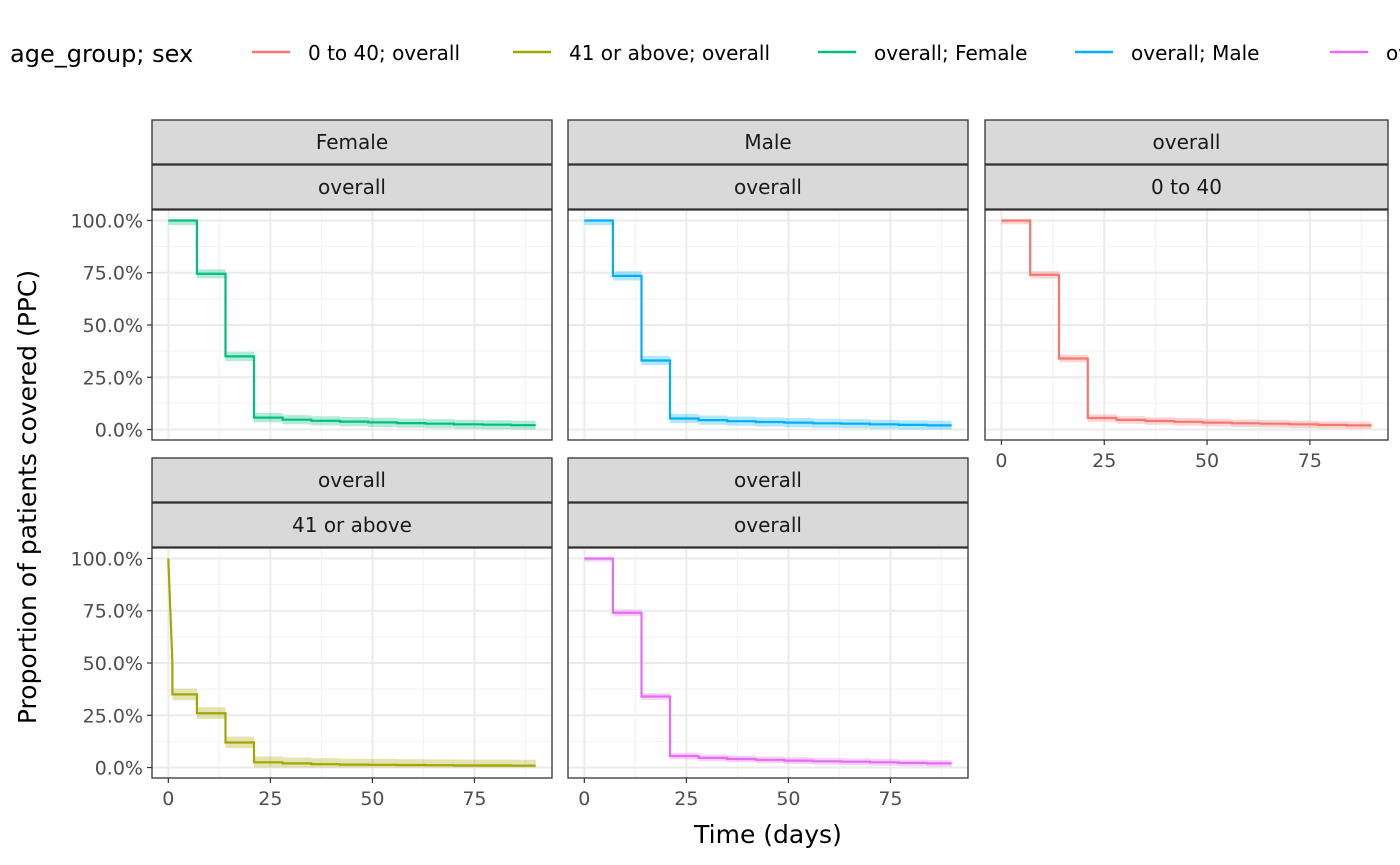 The height and width of the screenshot is (865, 1400). Describe the element at coordinates (1393, 53) in the screenshot. I see `legend-label: overall; overall` at that location.